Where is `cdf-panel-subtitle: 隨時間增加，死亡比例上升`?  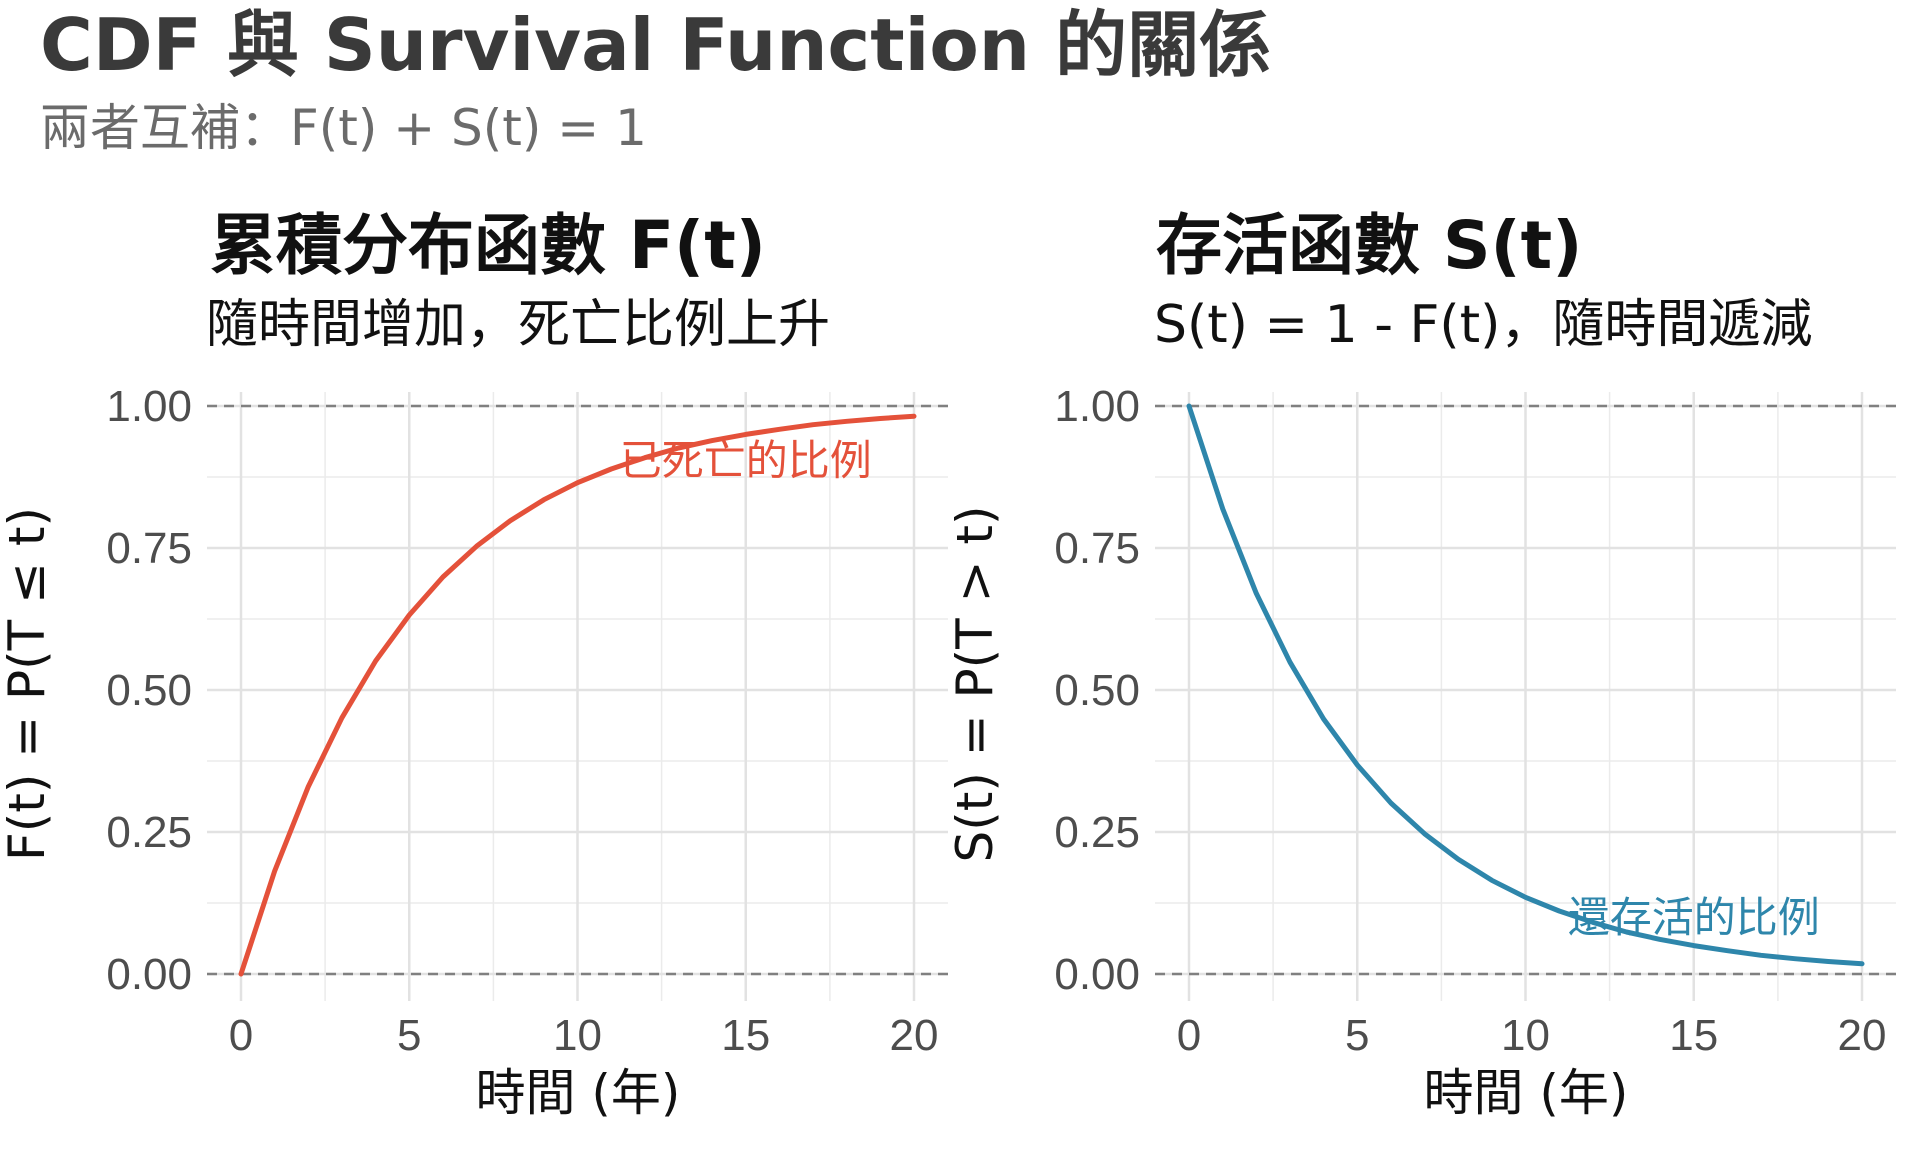
cdf-panel-subtitle: 隨時間增加，死亡比例上升 is located at coordinates (518, 325).